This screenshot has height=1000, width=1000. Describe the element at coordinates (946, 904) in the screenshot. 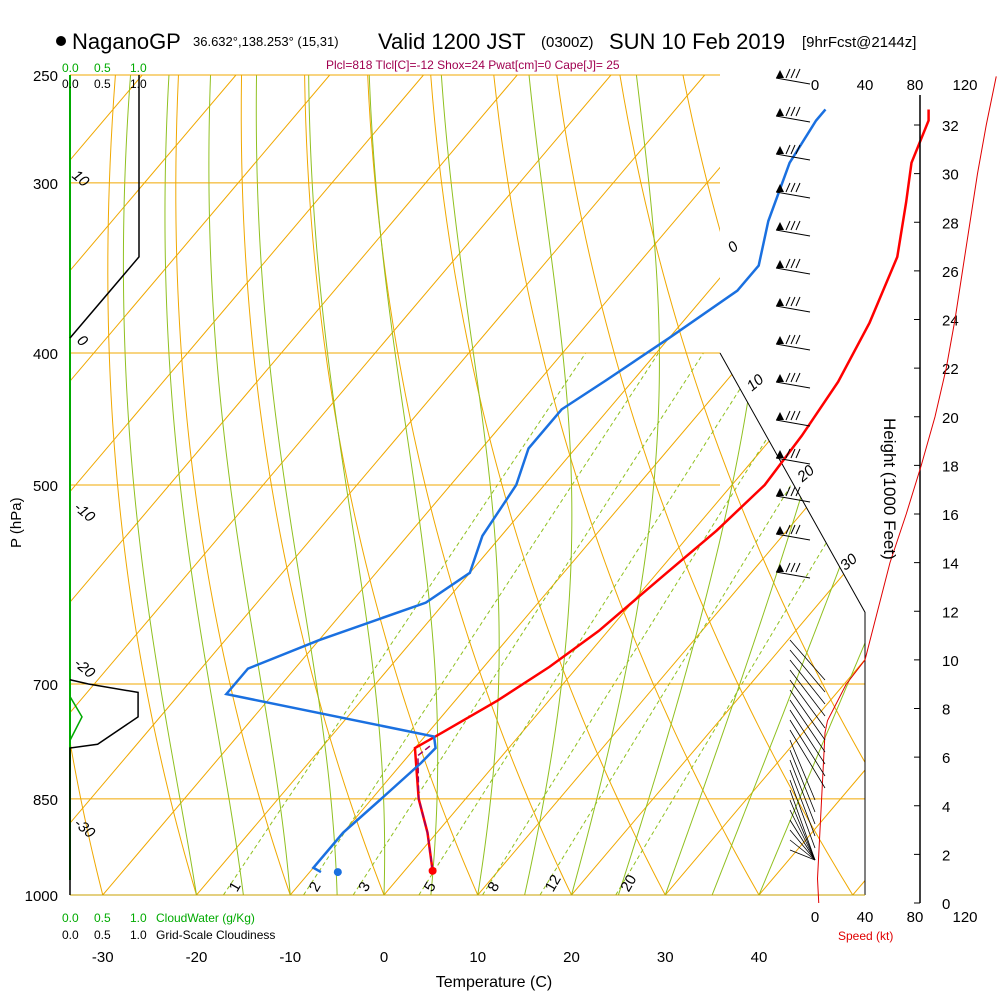

I see `height-tick-0: 0` at that location.